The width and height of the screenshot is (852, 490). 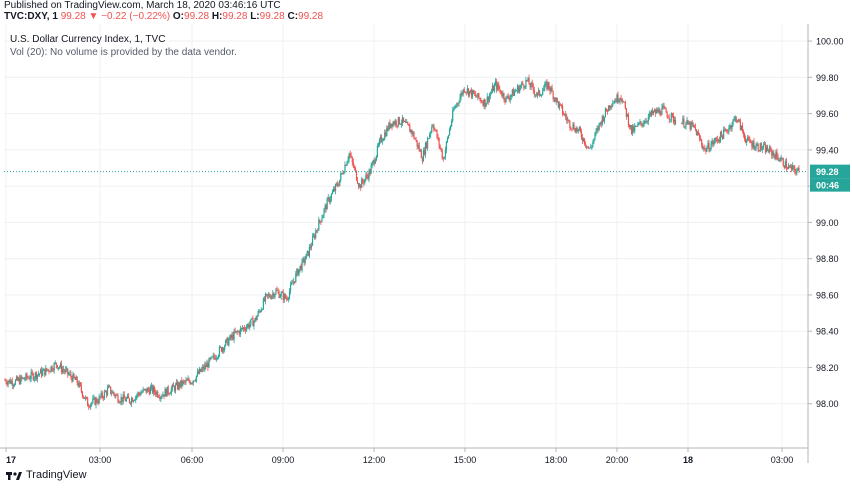 I want to click on x-tick-label: 09:00, so click(x=283, y=460).